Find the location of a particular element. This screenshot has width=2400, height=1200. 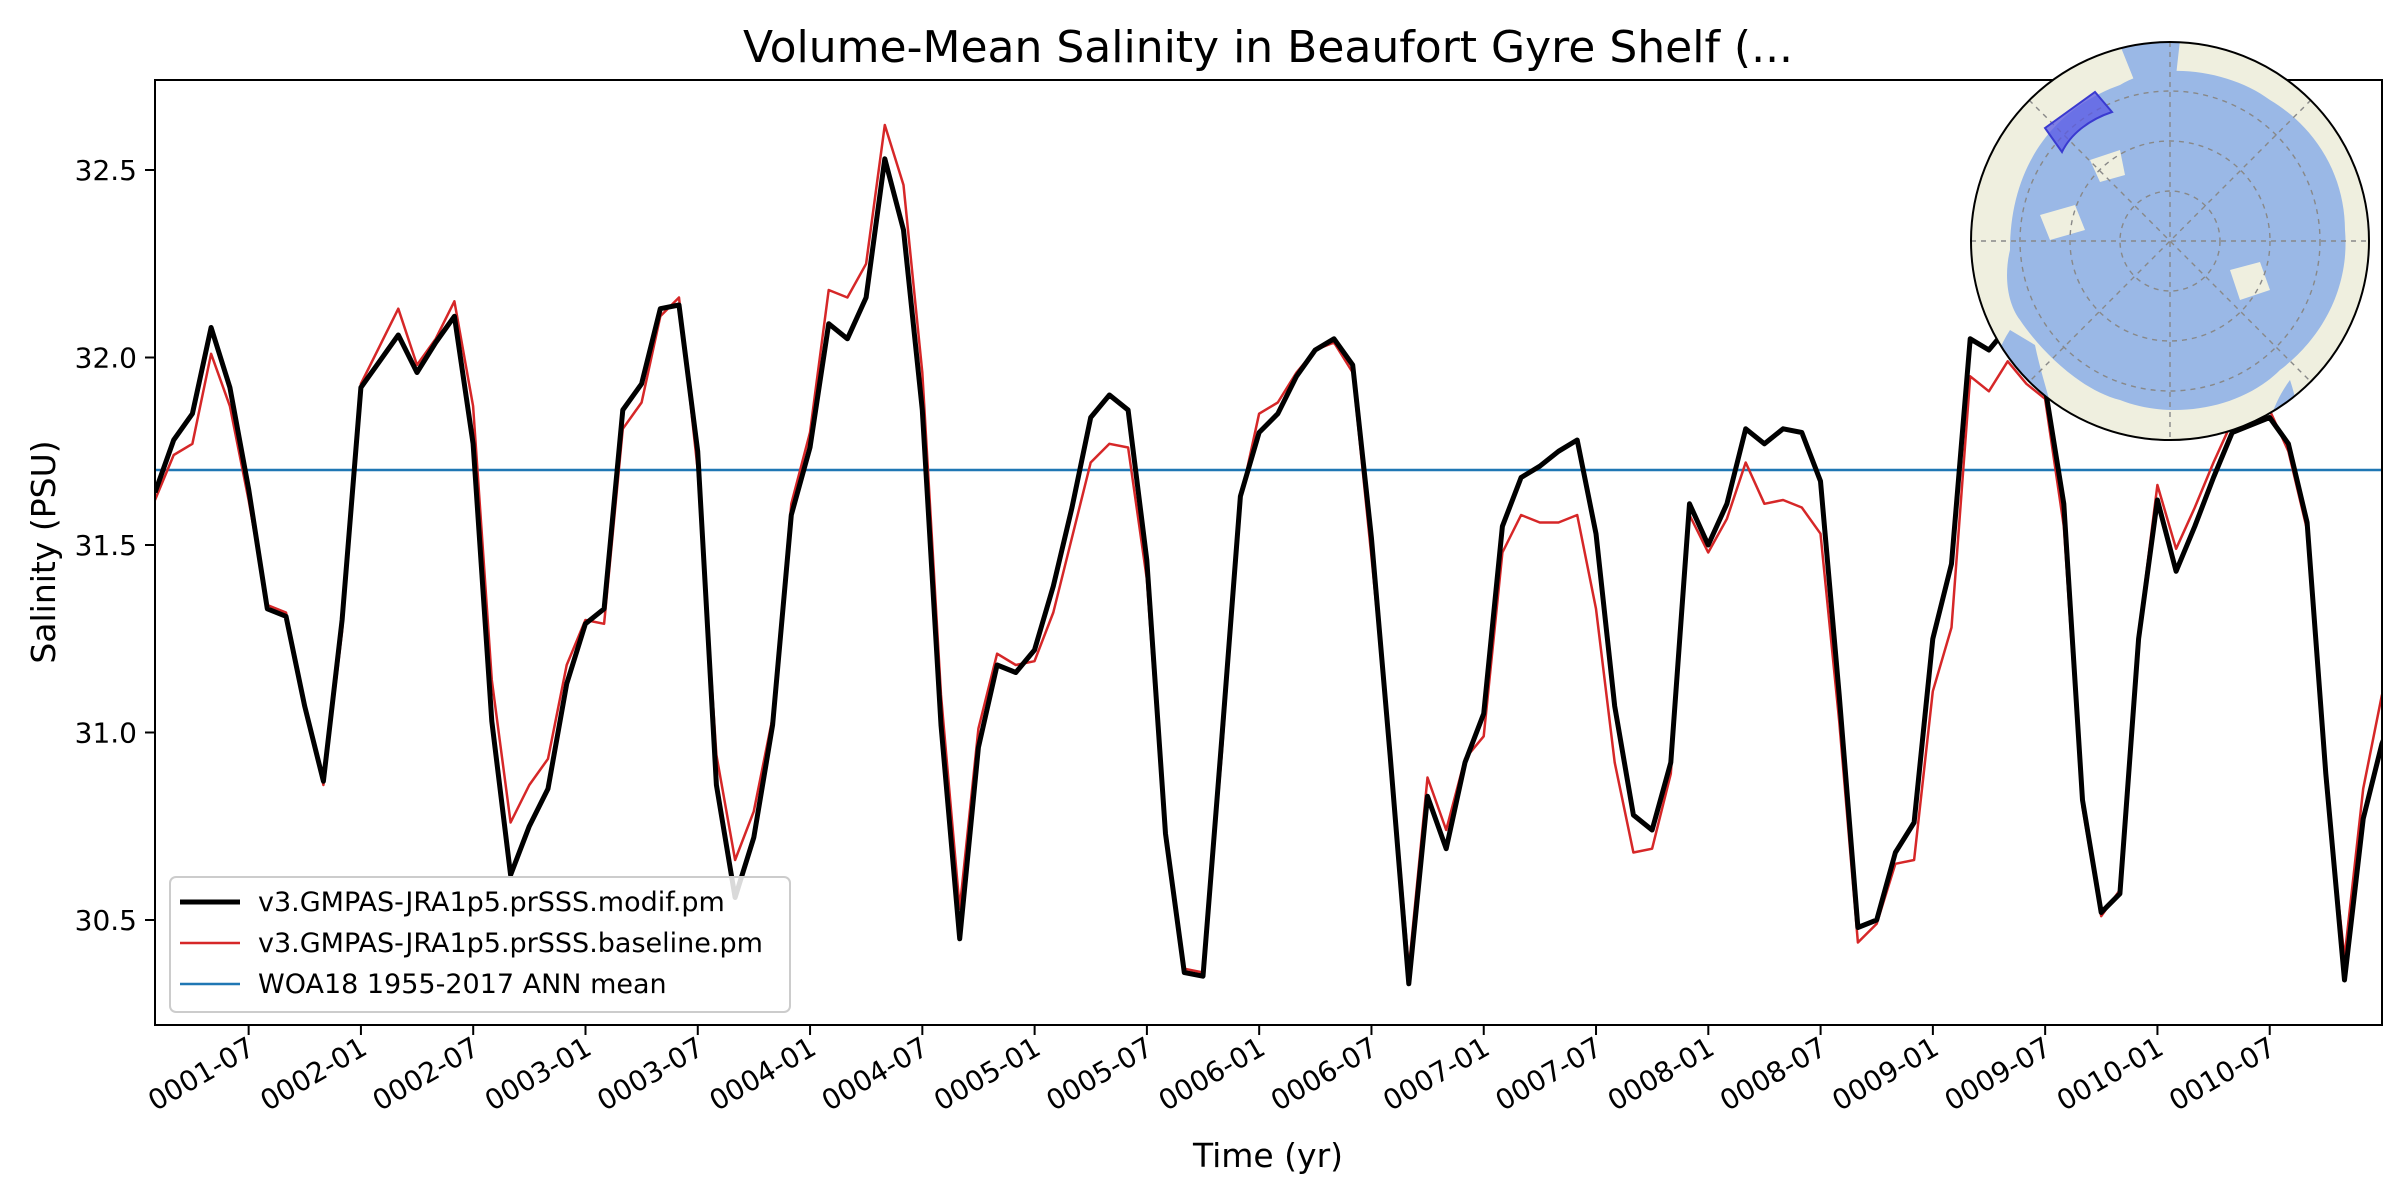

legend-label-baseline: v3.GMPAS-JRA1p5.prSSS.baseline.pm is located at coordinates (510, 943).